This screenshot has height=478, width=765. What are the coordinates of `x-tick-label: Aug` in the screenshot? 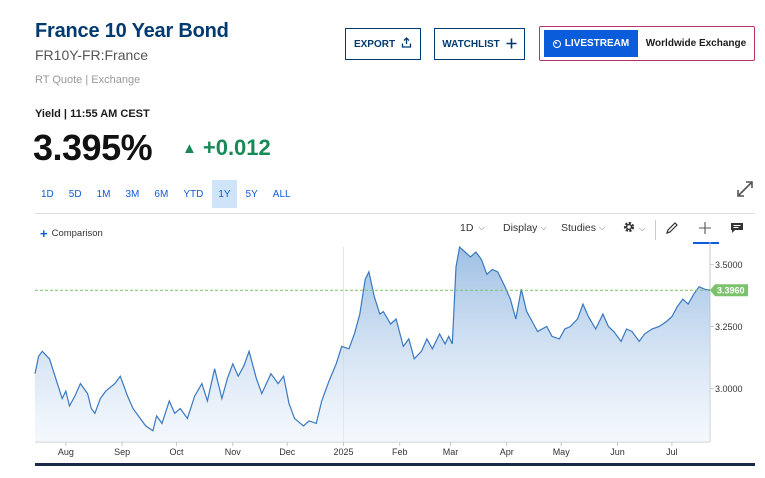 It's located at (66, 452).